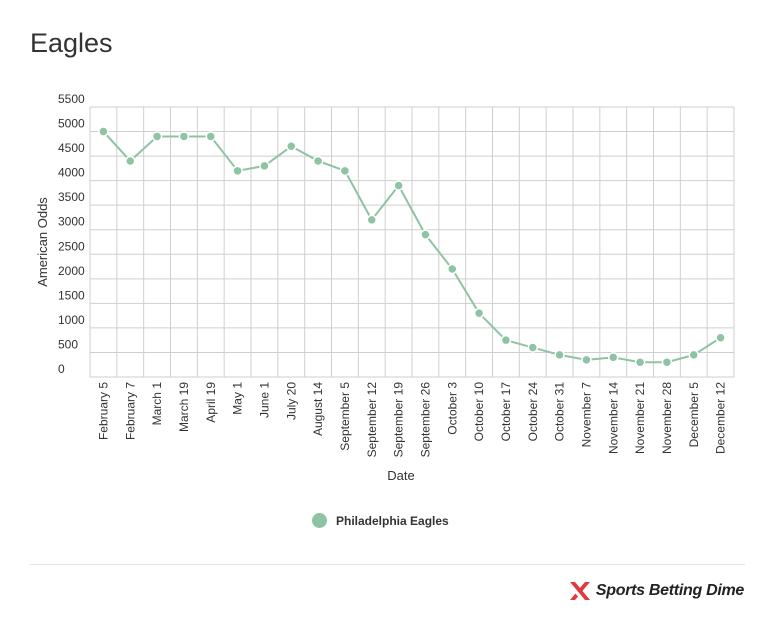 The height and width of the screenshot is (618, 775). I want to click on x-tick-label: October 24, so click(533, 412).